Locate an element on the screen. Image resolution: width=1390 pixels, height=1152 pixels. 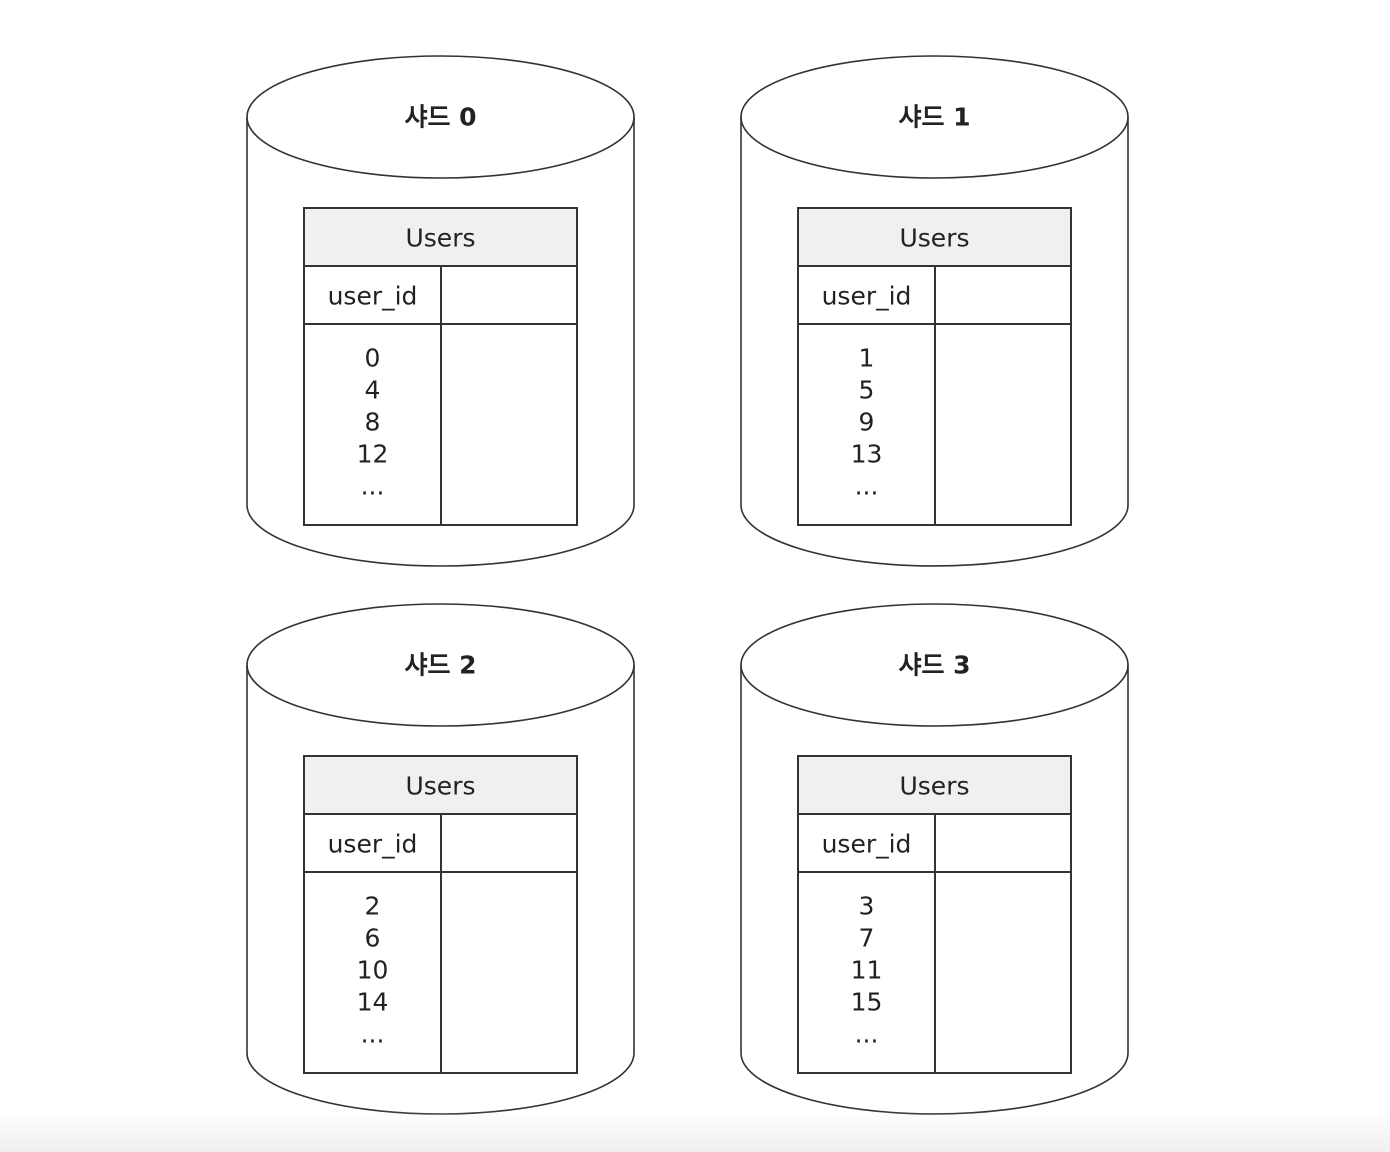
shard-title: 샤드 3 is located at coordinates (934, 665).